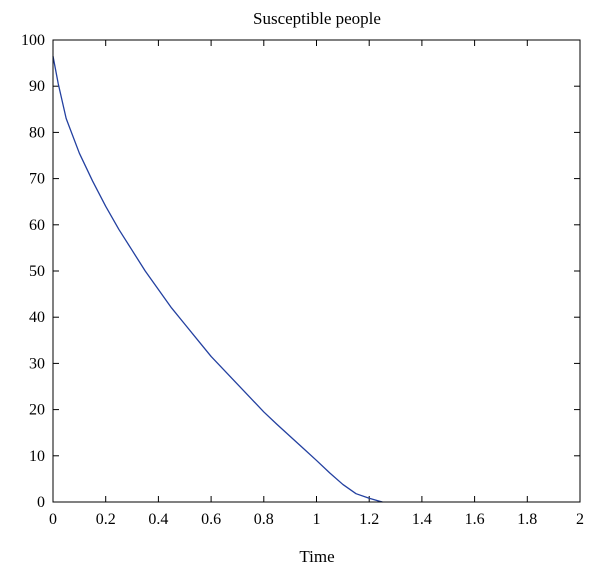 The image size is (595, 569). What do you see at coordinates (37, 132) in the screenshot?
I see `y-tick-label: 80` at bounding box center [37, 132].